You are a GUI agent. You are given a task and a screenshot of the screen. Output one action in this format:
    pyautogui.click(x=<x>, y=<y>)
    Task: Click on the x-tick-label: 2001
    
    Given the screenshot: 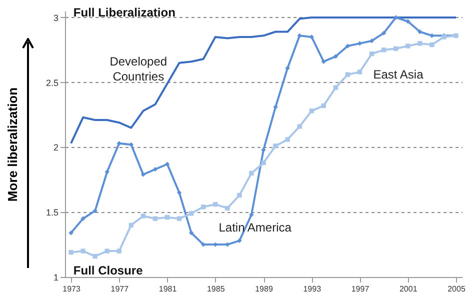 What is the action you would take?
    pyautogui.click(x=408, y=289)
    